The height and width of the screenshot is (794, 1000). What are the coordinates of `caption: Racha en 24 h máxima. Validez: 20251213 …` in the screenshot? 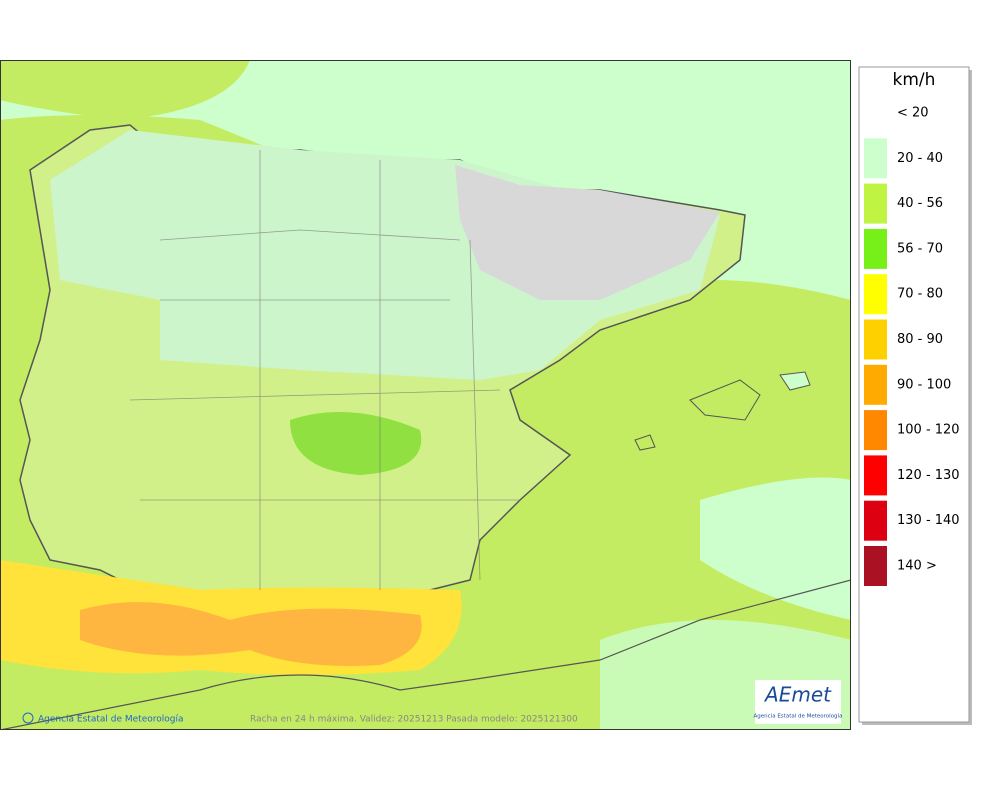 It's located at (414, 720).